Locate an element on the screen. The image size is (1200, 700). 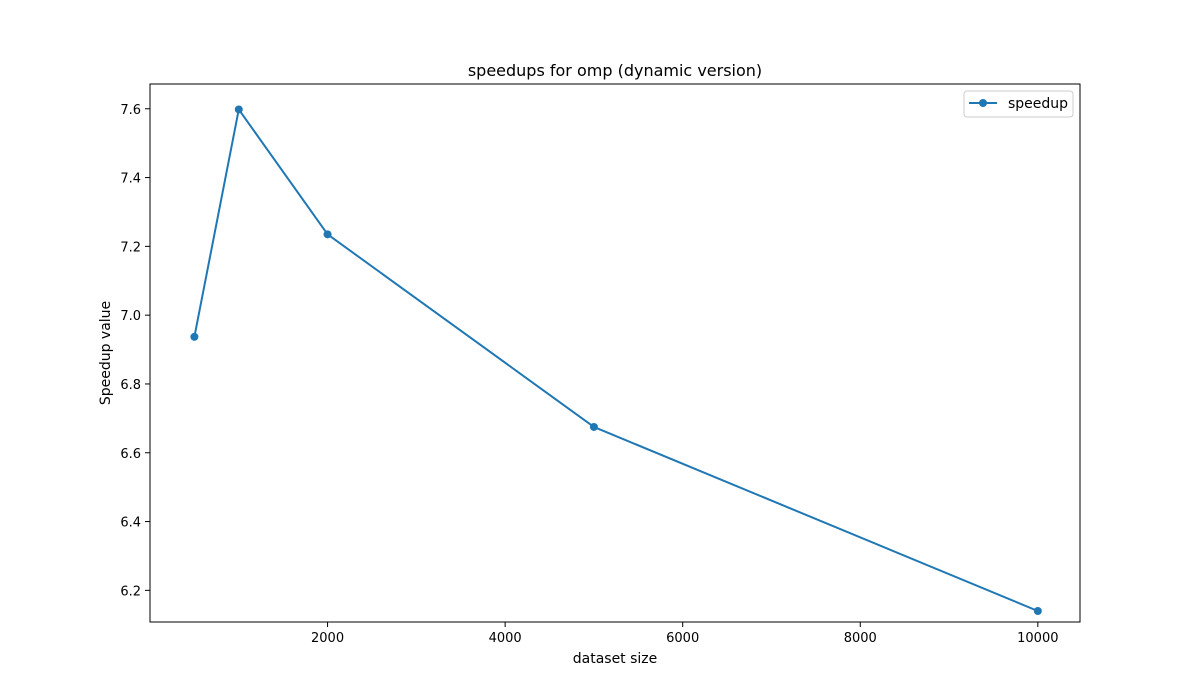
x-tick-label: 8000 is located at coordinates (860, 638).